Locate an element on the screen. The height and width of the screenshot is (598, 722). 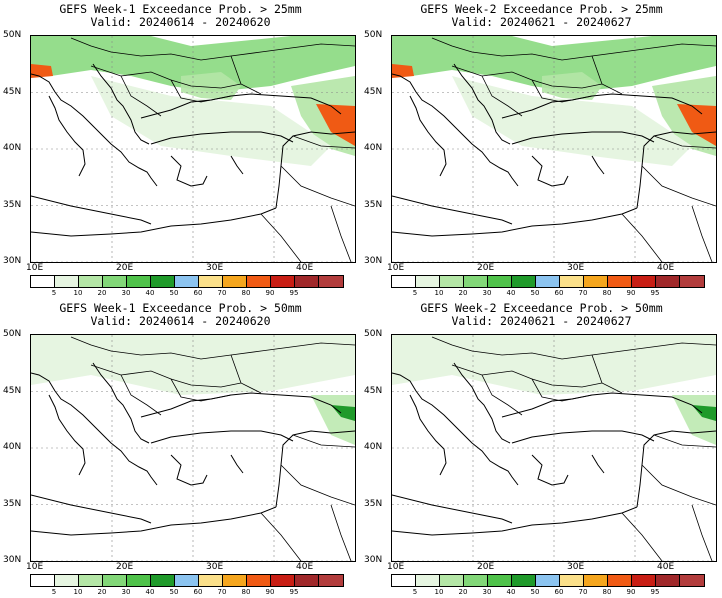
panel-title: GEFS Week-2 Exceedance Prob. > 25mm is located at coordinates (541, 9).